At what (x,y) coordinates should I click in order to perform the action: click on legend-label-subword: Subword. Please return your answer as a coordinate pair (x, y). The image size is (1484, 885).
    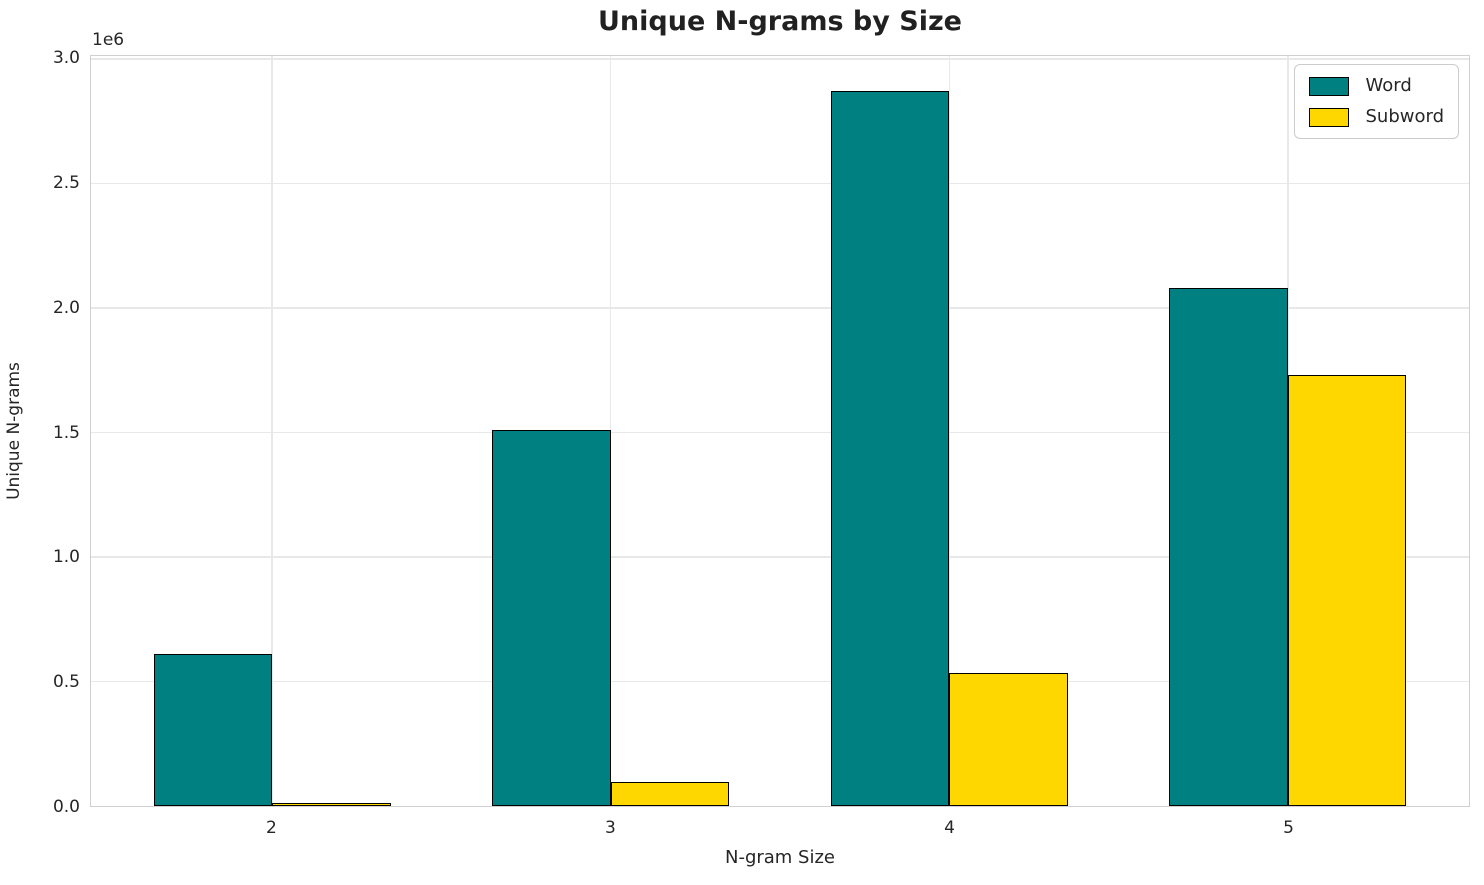
    Looking at the image, I should click on (1404, 116).